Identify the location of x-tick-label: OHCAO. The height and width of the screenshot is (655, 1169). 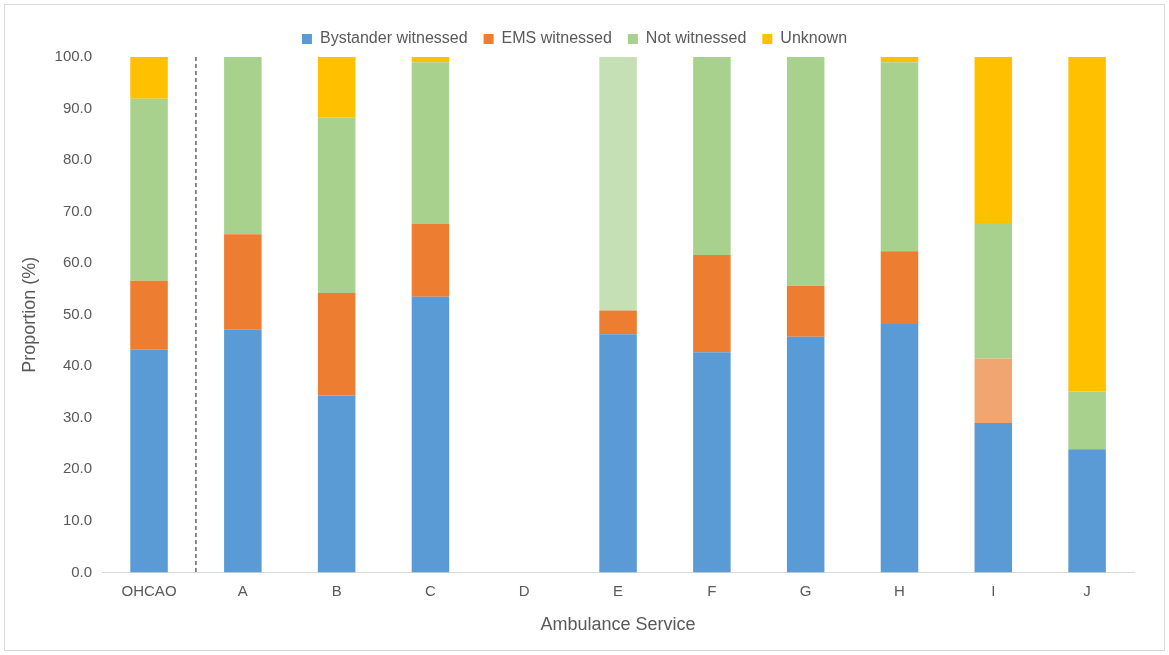
(149, 590).